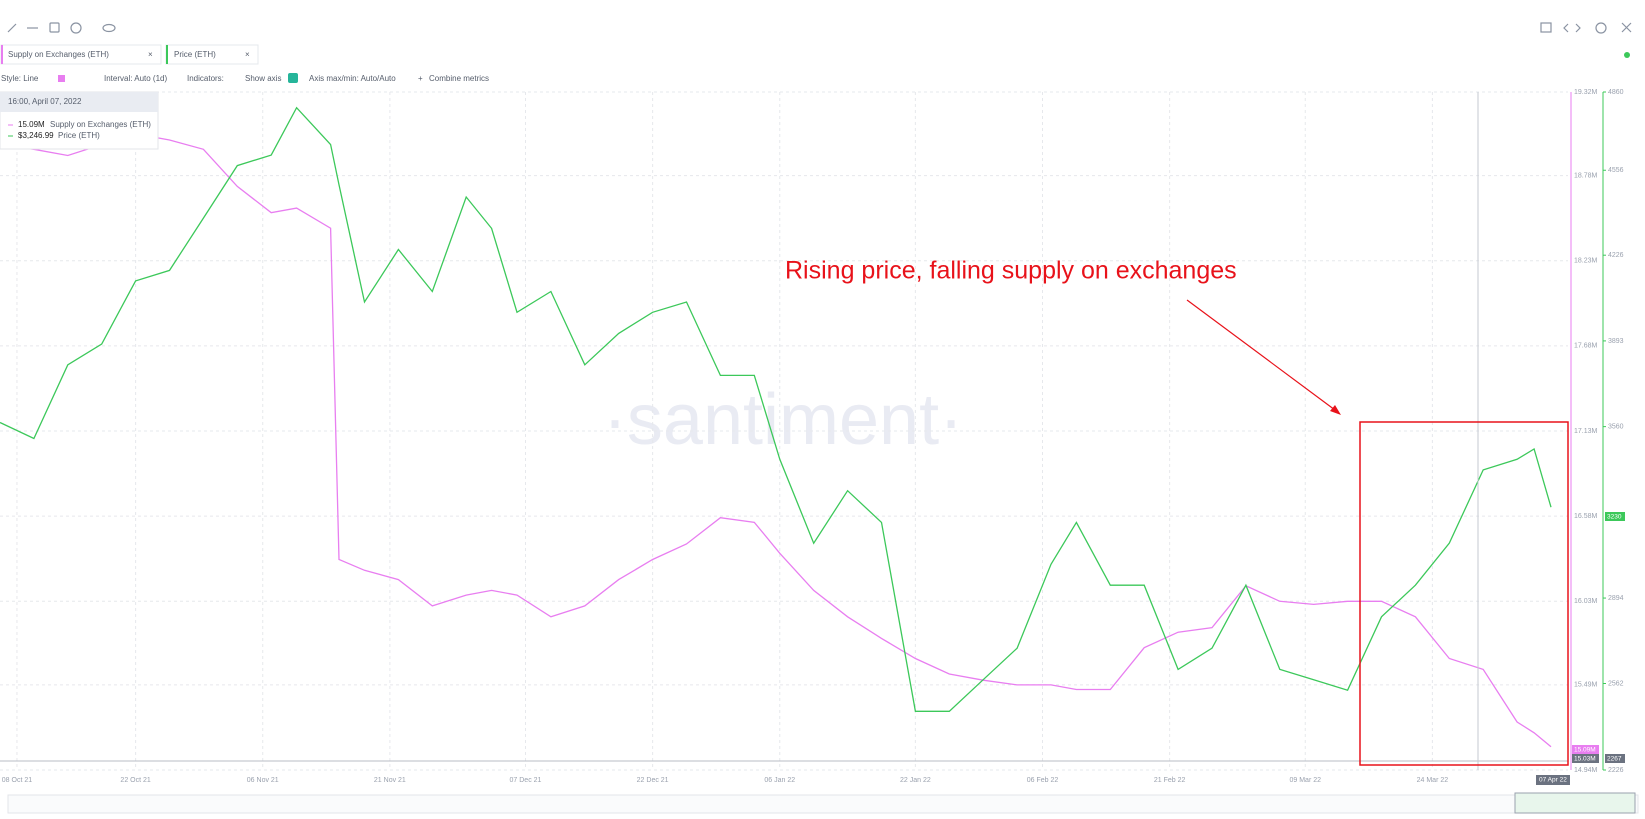 This screenshot has width=1645, height=819. I want to click on indicators-setting: Indicators:, so click(205, 78).